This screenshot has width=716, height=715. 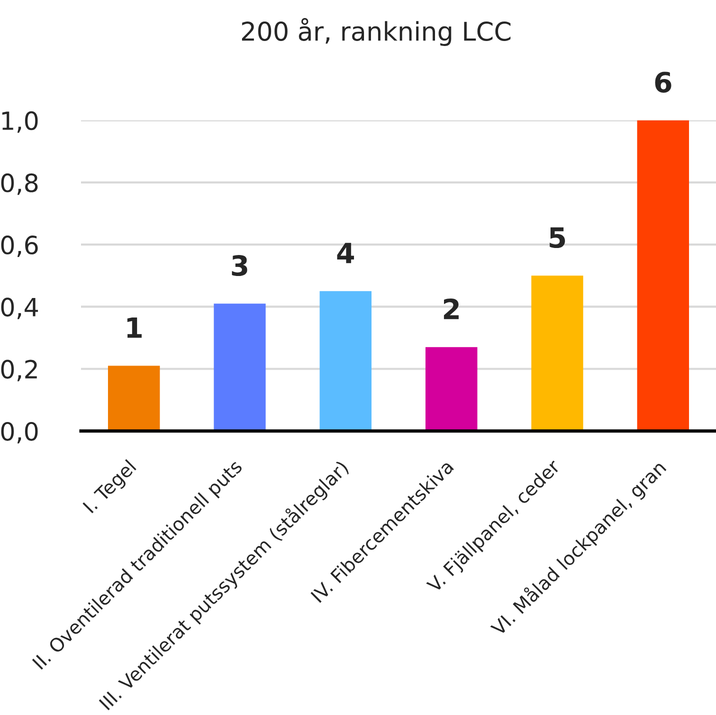 What do you see at coordinates (376, 32) in the screenshot?
I see `chart-title: 200 år, rankning LCC` at bounding box center [376, 32].